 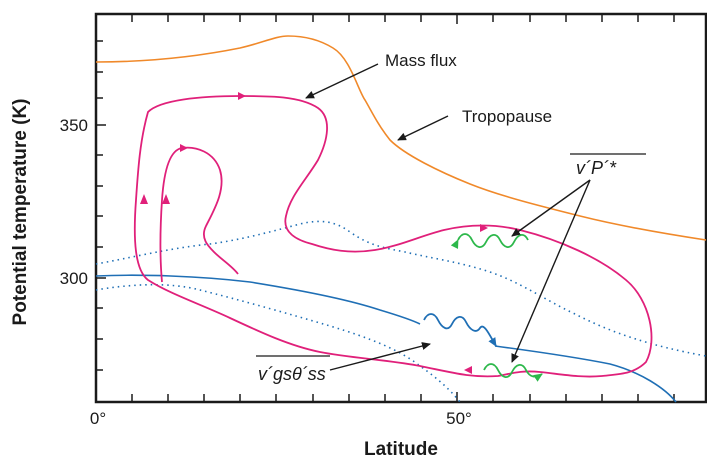 I want to click on isentrope-solid, so click(x=258, y=299).